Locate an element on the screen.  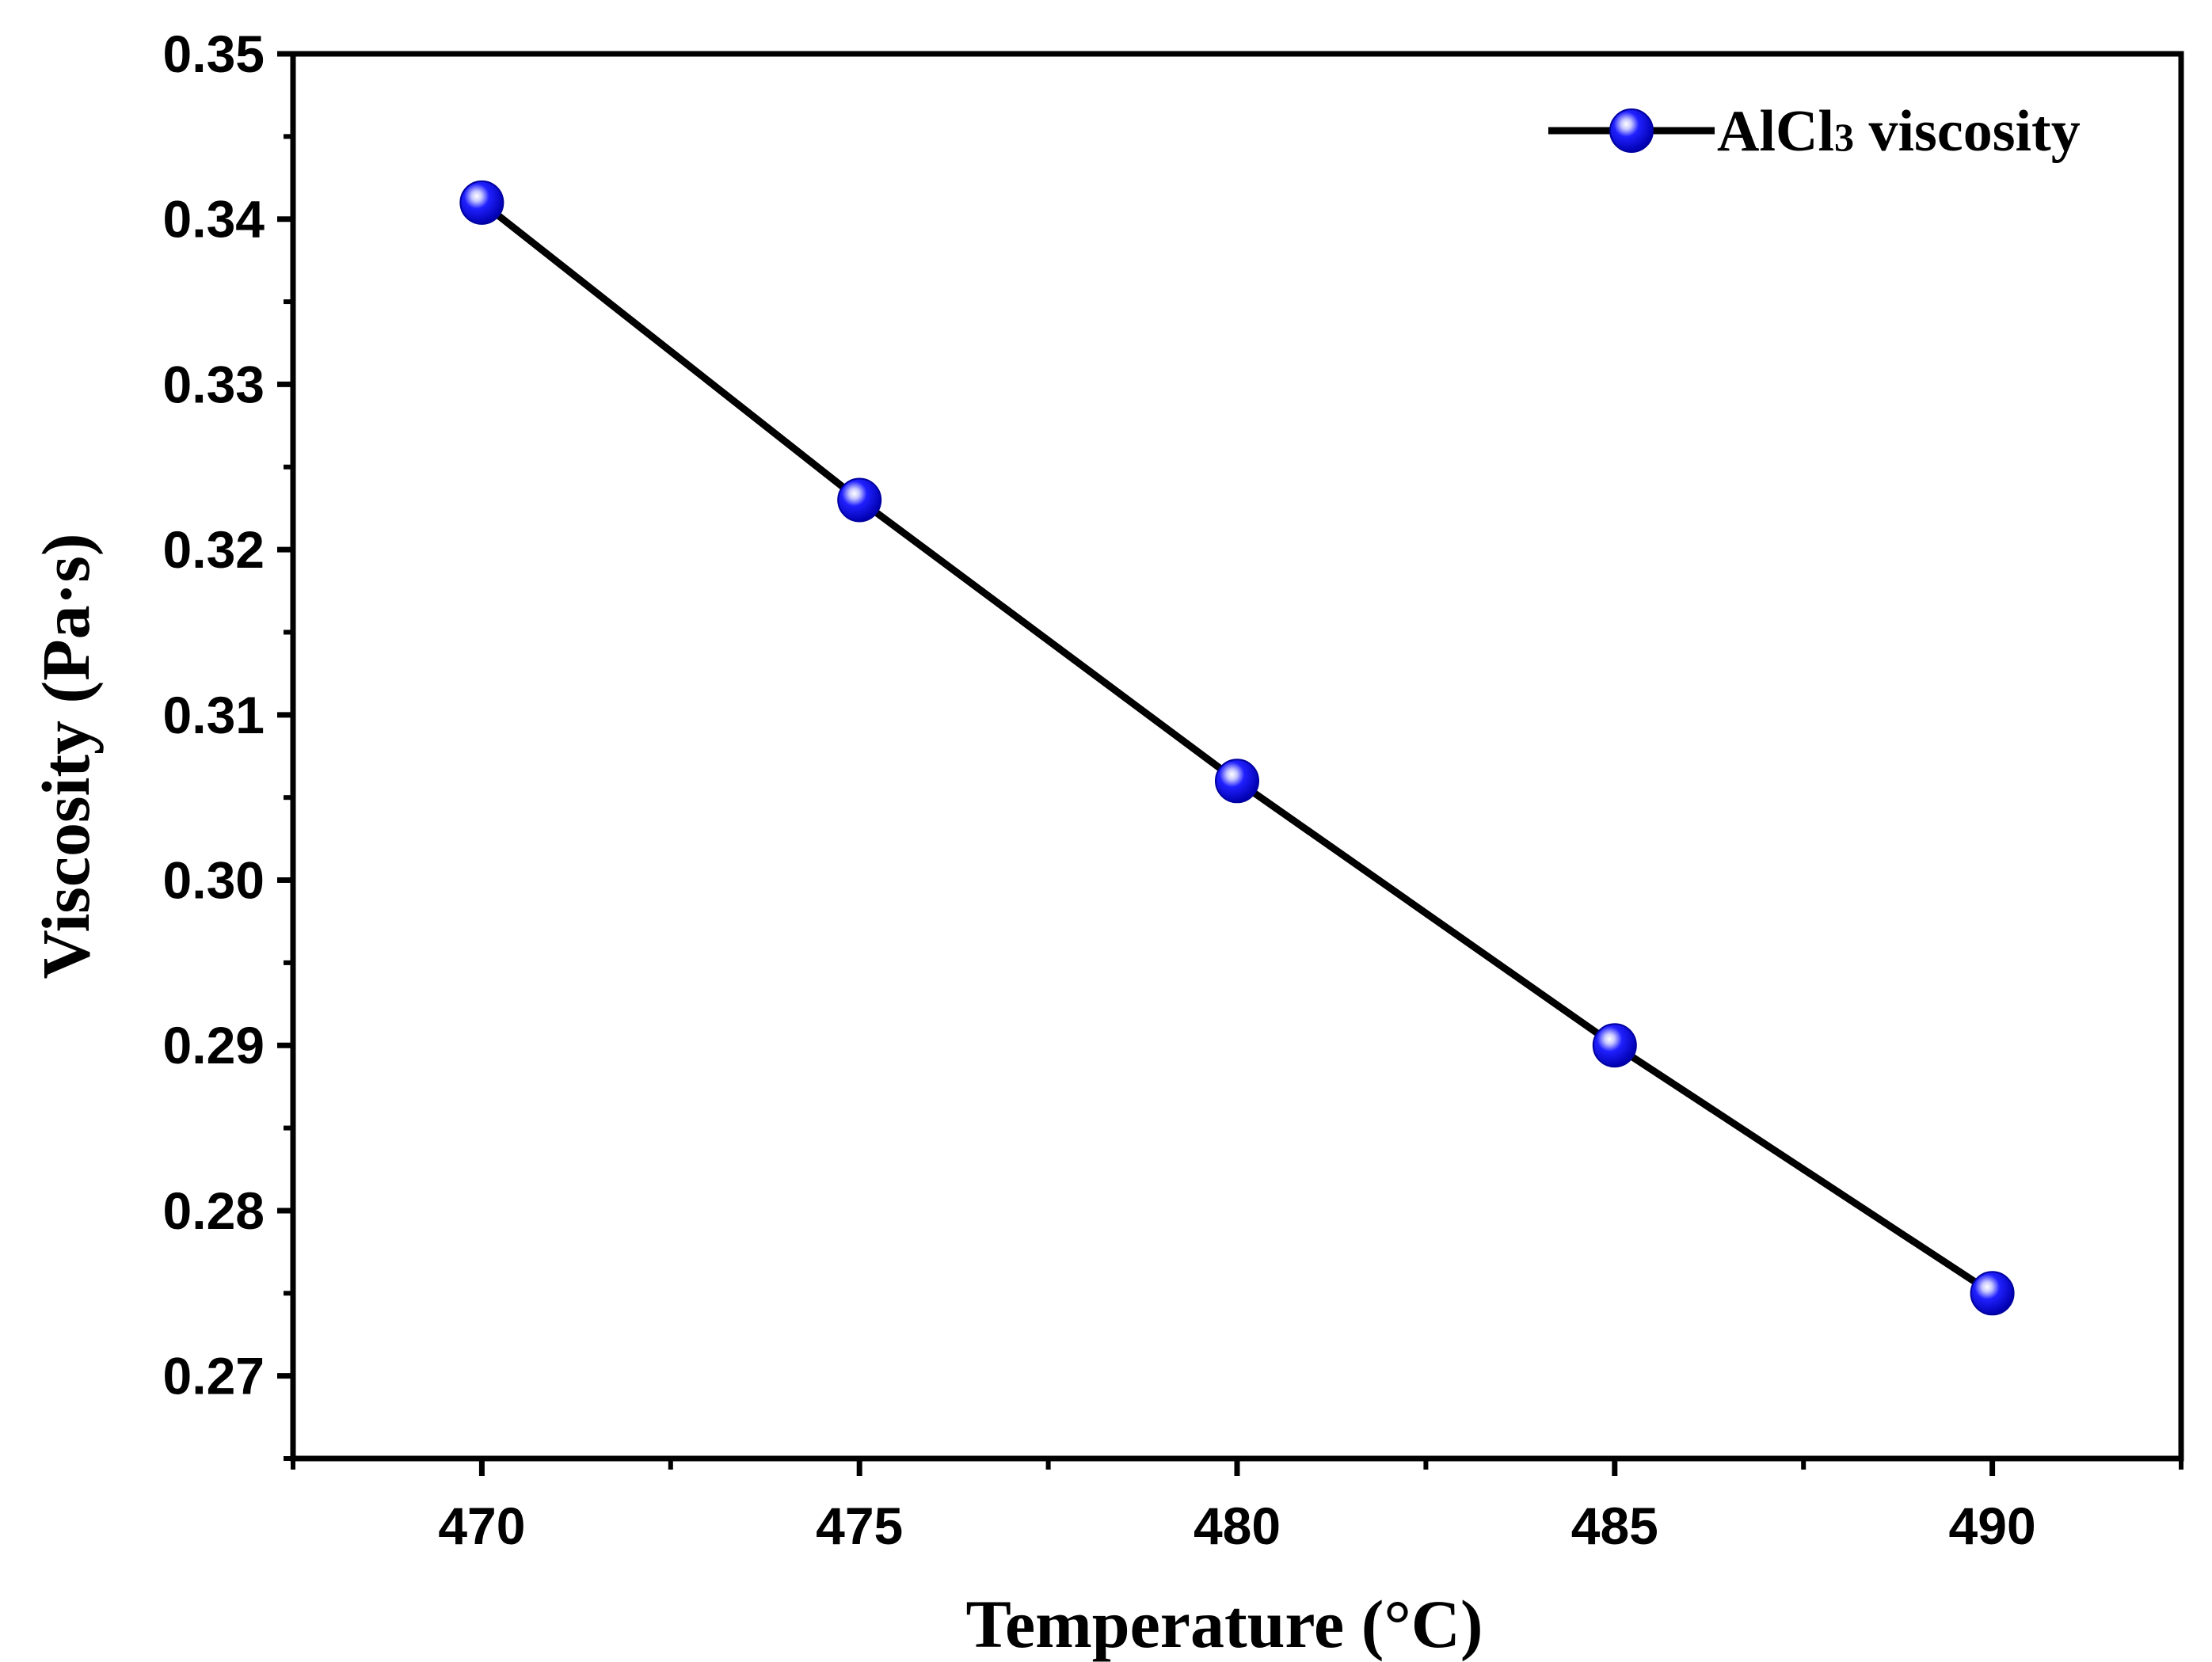
legend-label: AlCl3 viscosity is located at coordinates (1899, 131).